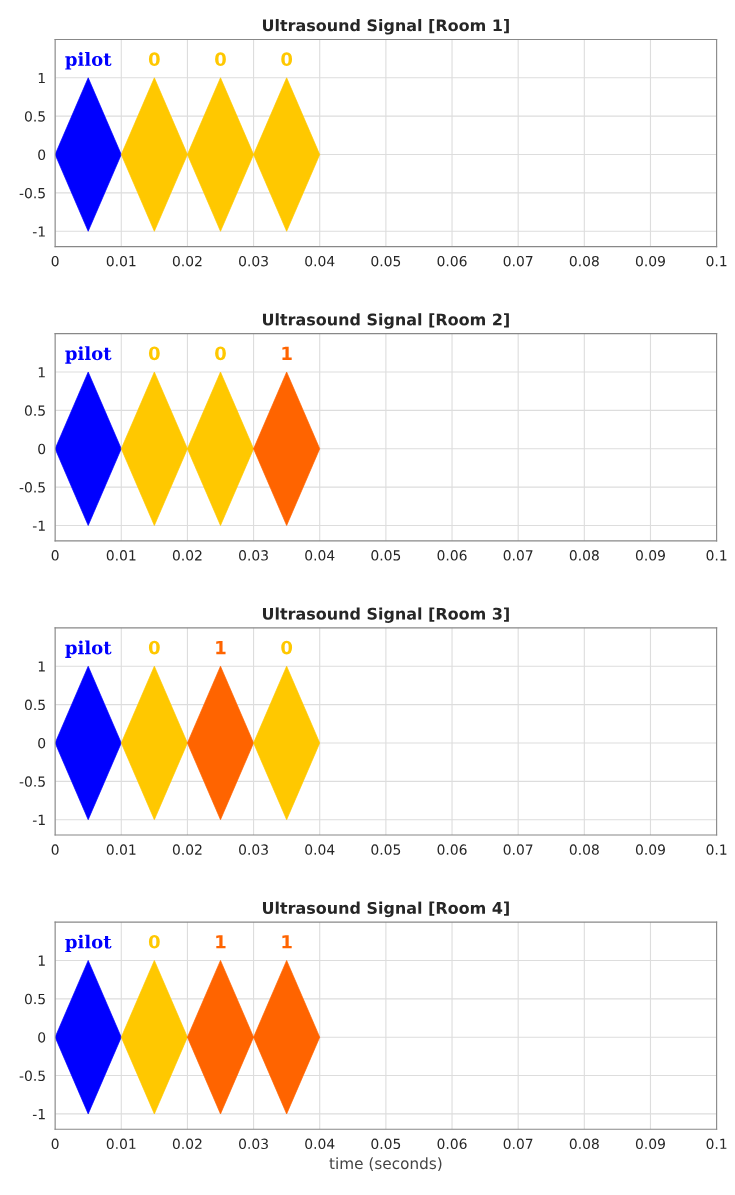 This screenshot has height=1195, width=735. What do you see at coordinates (385, 1164) in the screenshot?
I see `x-axis-title: time (seconds)` at bounding box center [385, 1164].